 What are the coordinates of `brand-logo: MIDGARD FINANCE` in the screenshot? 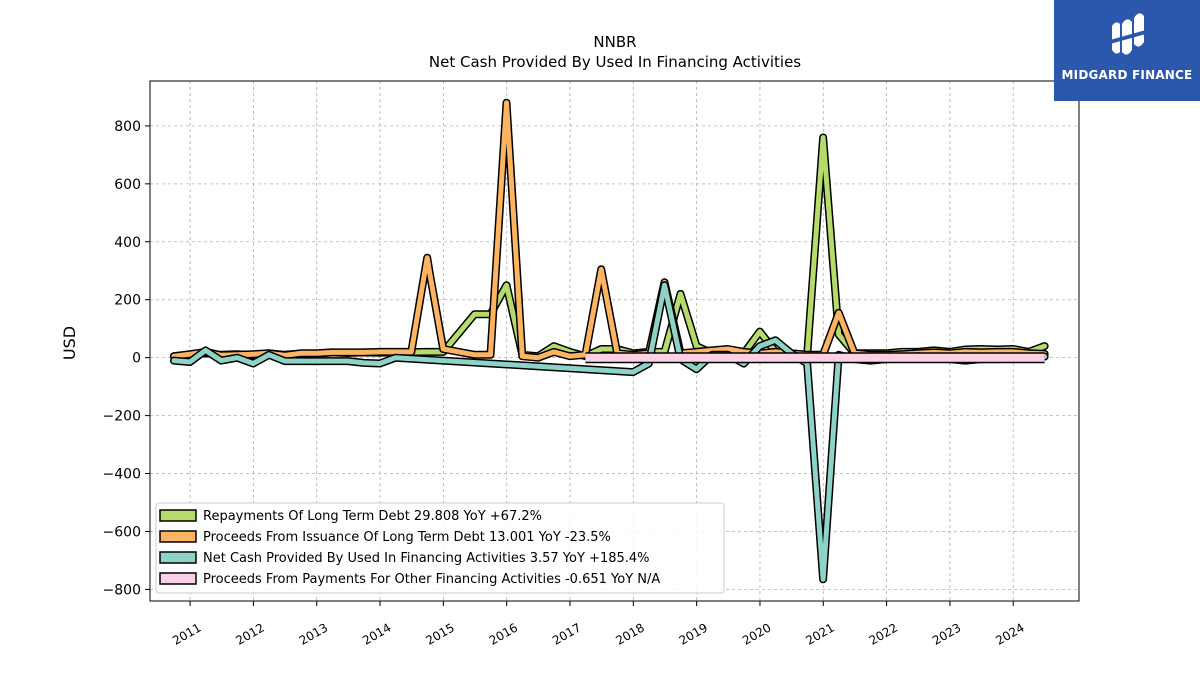 It's located at (1127, 50).